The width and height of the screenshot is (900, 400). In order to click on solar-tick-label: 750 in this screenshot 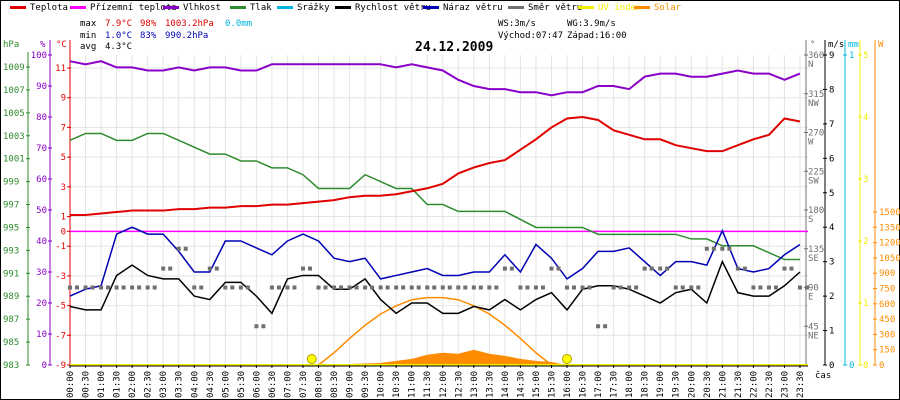, I will do `click(887, 290)`.